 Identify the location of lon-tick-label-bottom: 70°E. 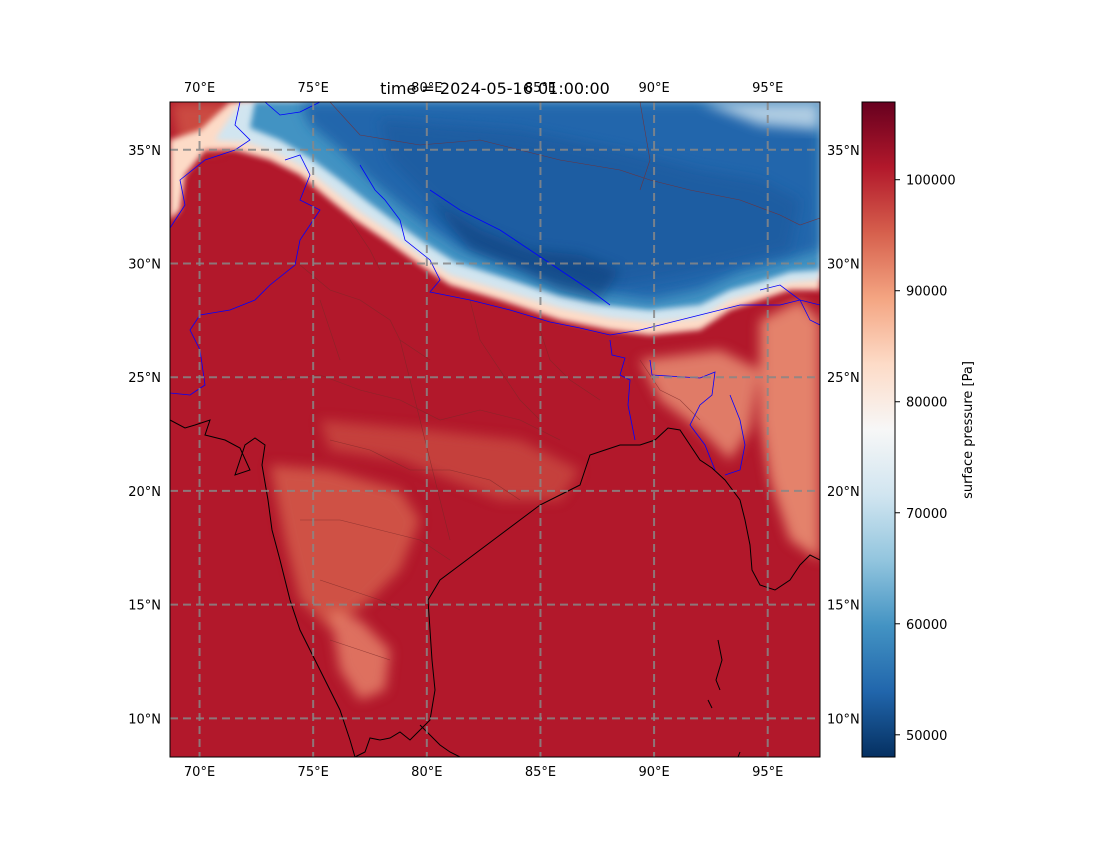
(199, 772).